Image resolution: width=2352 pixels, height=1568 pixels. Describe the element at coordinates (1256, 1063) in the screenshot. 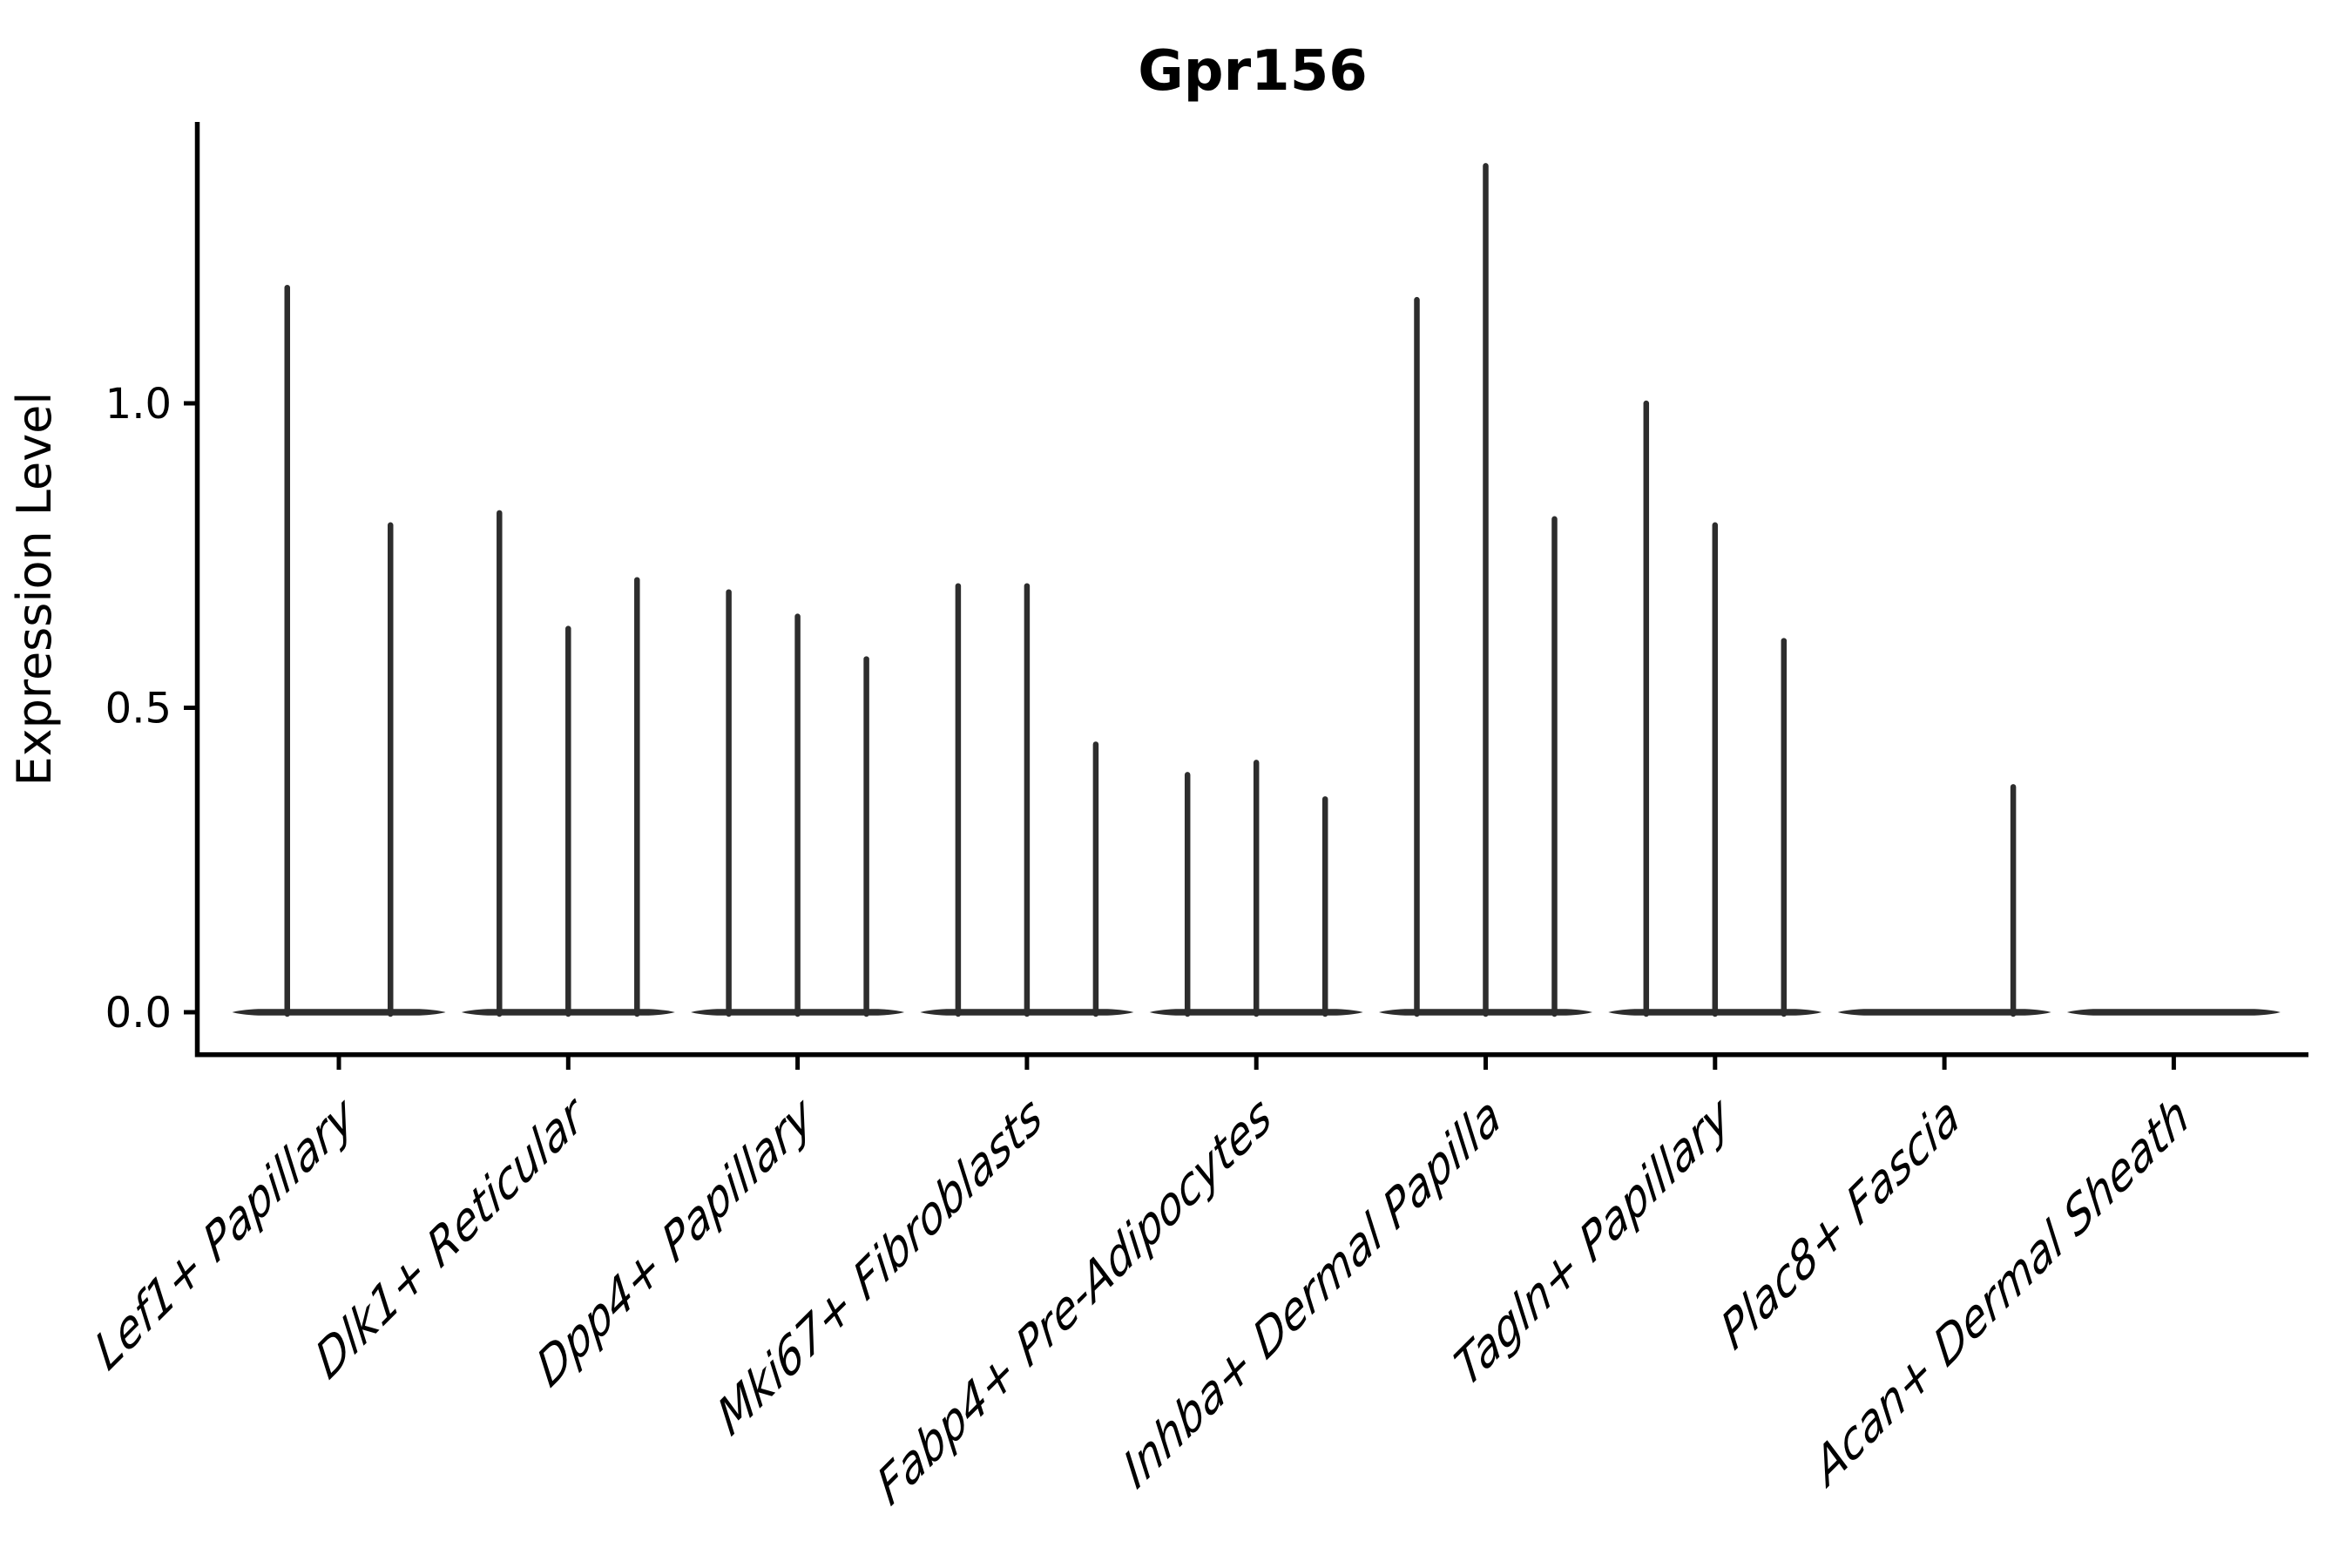

I see `x-axis-ticks` at that location.